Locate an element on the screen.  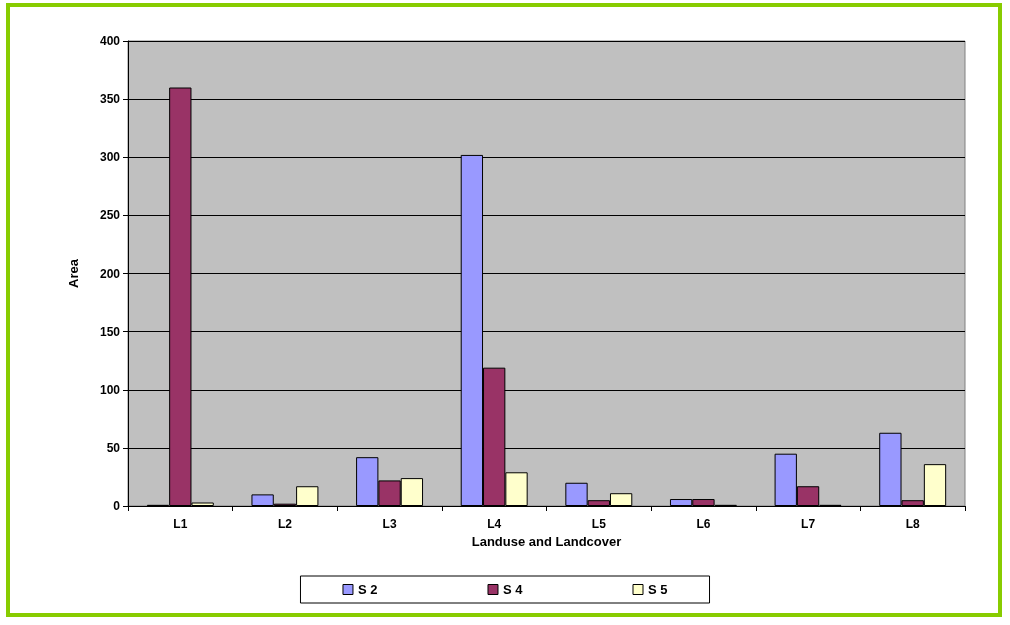
legend-label: S 5 is located at coordinates (658, 589).